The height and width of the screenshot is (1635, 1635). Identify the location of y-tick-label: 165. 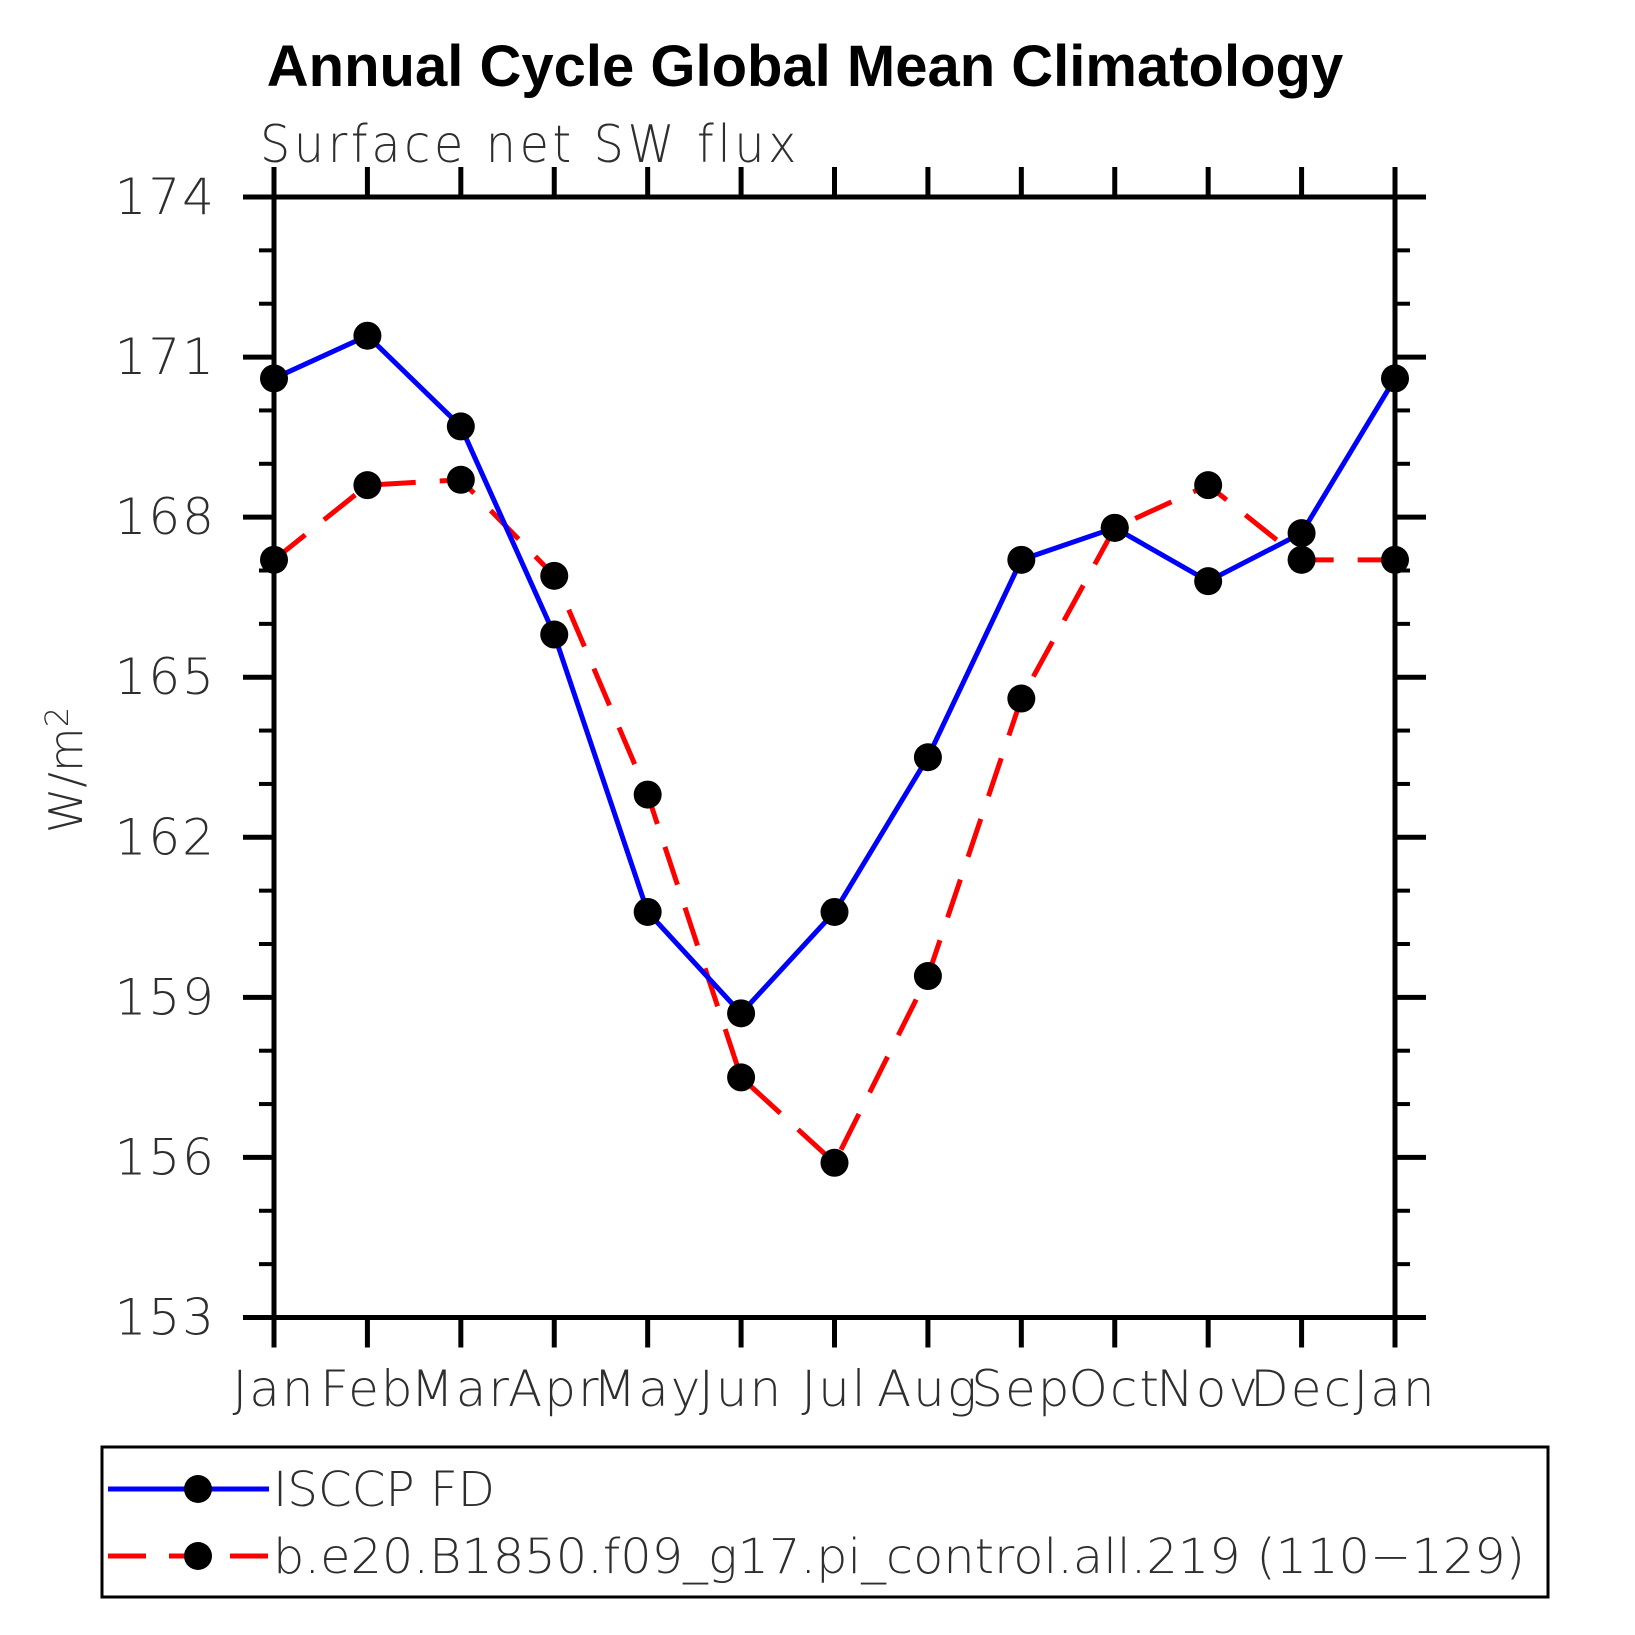
(165, 677).